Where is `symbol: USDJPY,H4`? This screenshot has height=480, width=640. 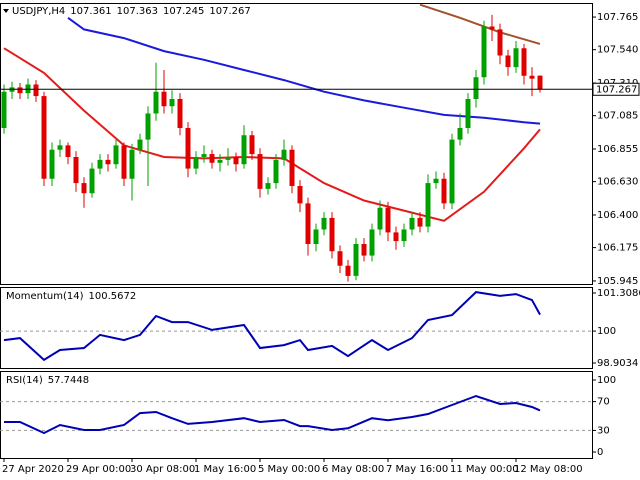 symbol: USDJPY,H4 is located at coordinates (38, 11).